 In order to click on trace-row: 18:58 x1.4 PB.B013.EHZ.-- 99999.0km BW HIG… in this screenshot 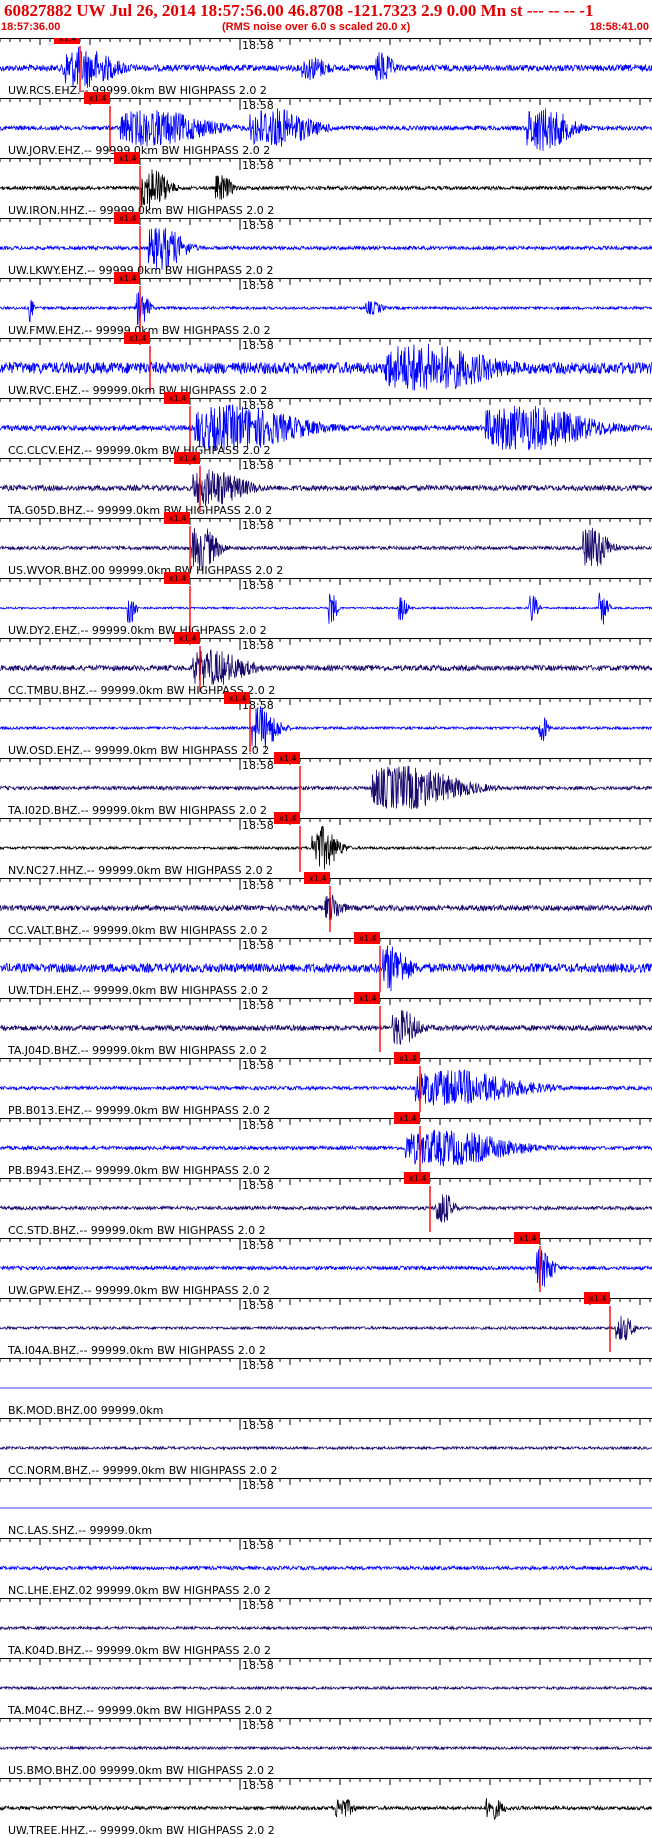, I will do `click(326, 1084)`.